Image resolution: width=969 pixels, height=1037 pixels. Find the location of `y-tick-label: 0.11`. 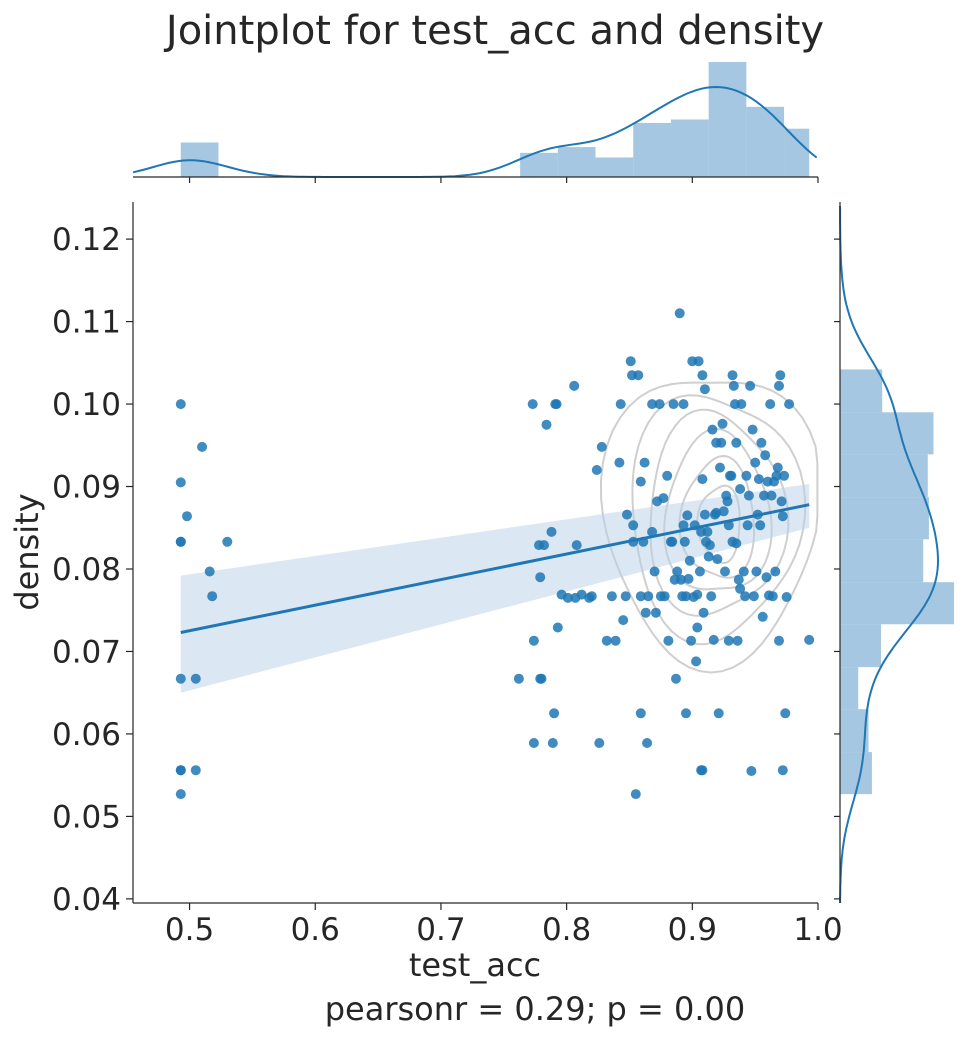

y-tick-label: 0.11 is located at coordinates (86, 323).